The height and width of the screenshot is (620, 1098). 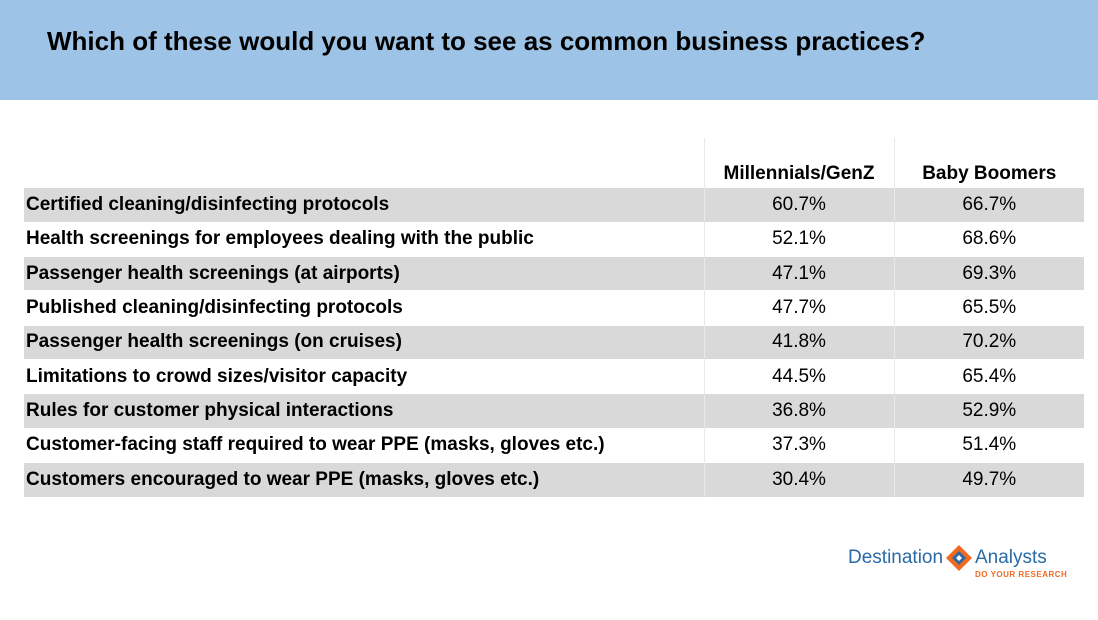 I want to click on cell-millennials-genz: 41.8%, so click(x=798, y=342).